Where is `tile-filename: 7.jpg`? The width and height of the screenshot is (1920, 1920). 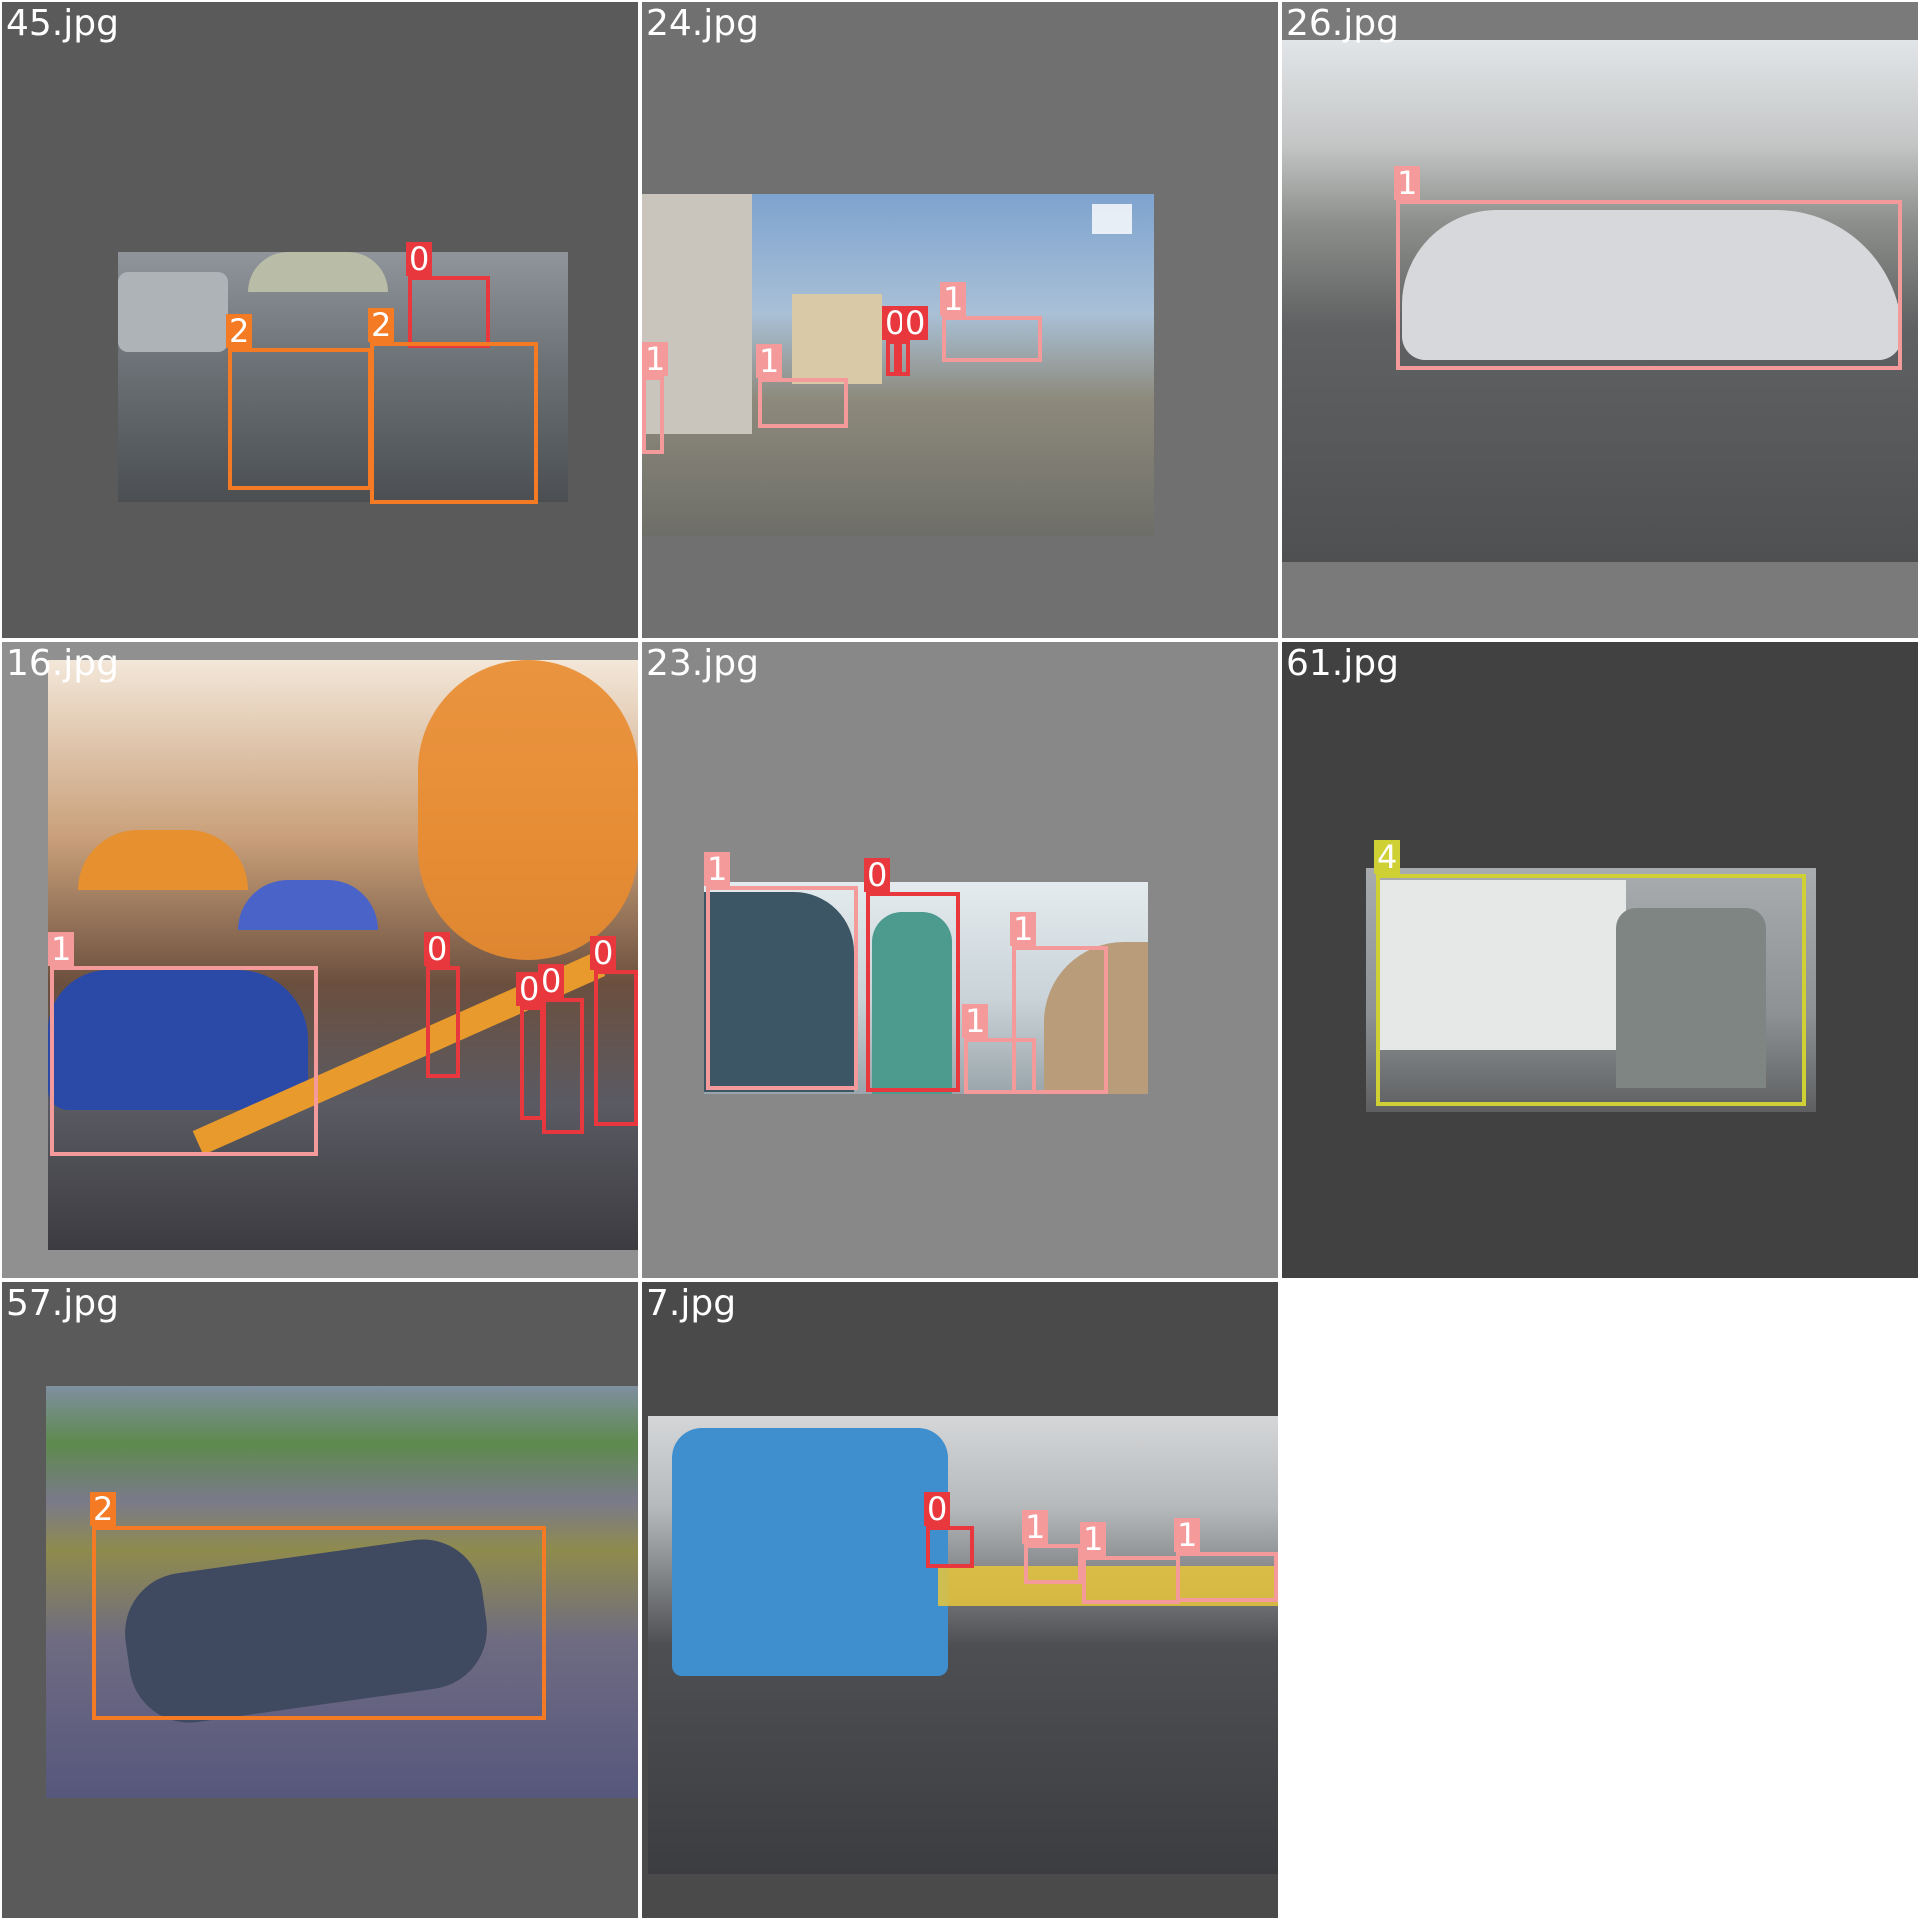
tile-filename: 7.jpg is located at coordinates (691, 1303).